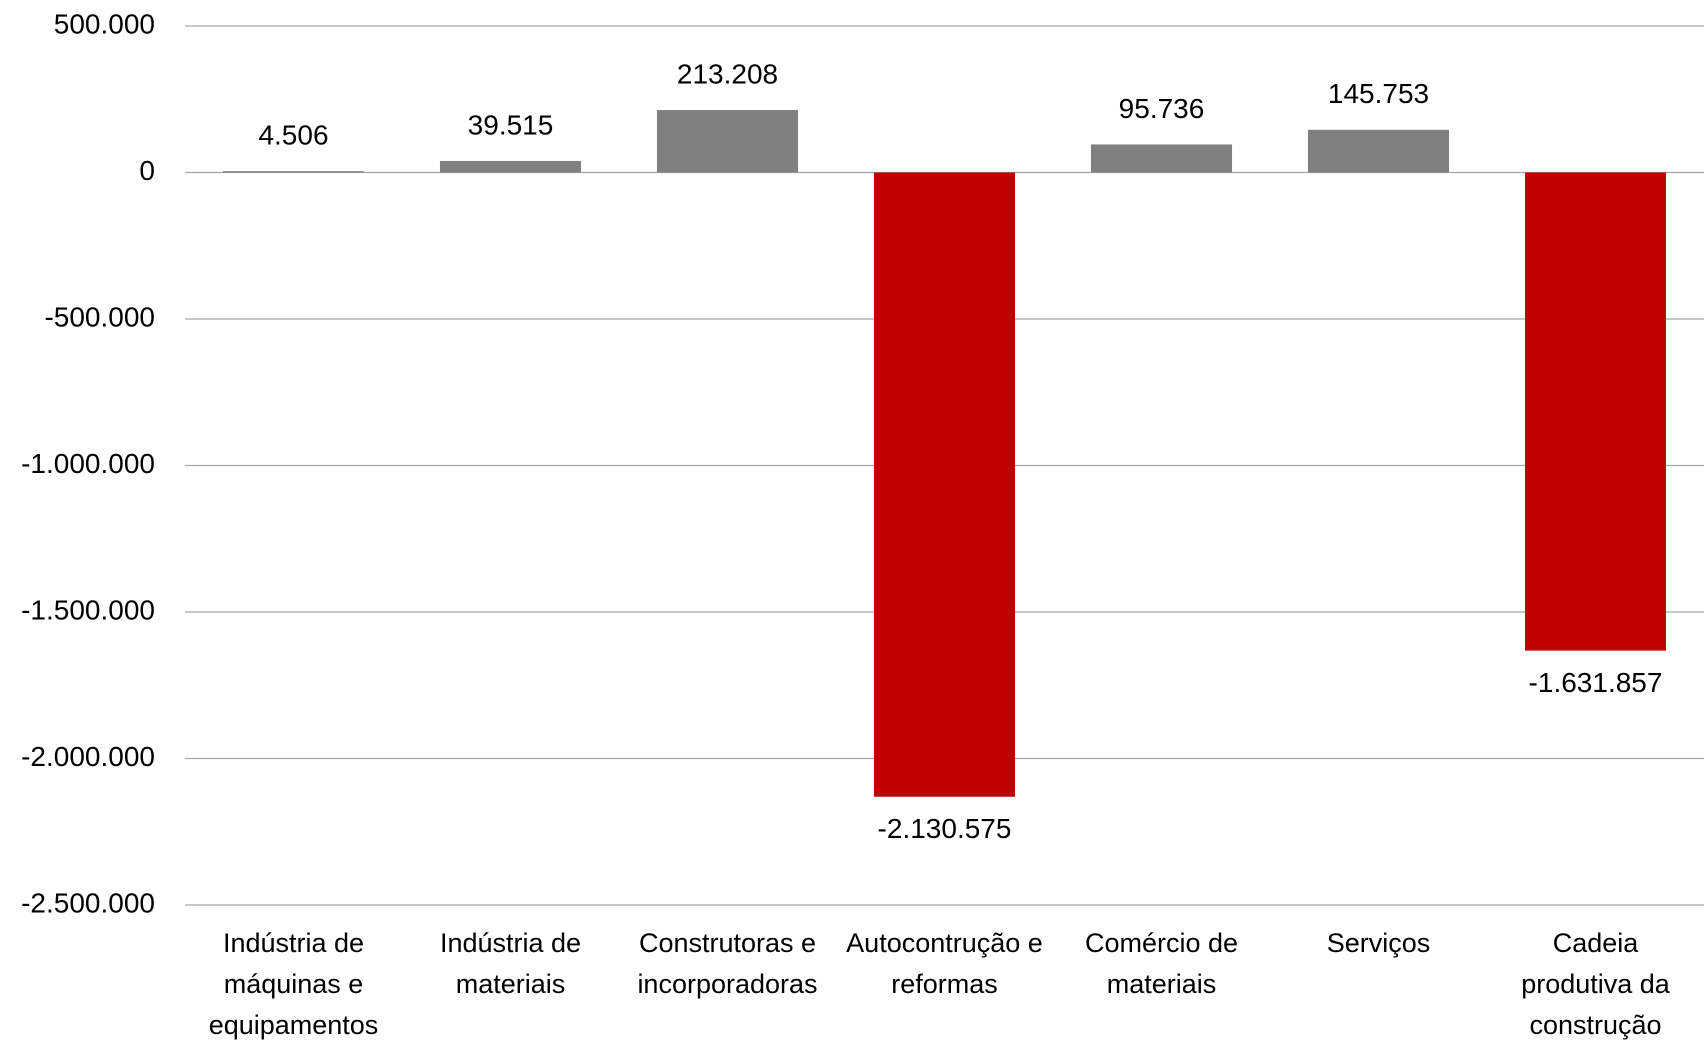 The width and height of the screenshot is (1704, 1049). Describe the element at coordinates (1378, 93) in the screenshot. I see `value-label: 145.753` at that location.